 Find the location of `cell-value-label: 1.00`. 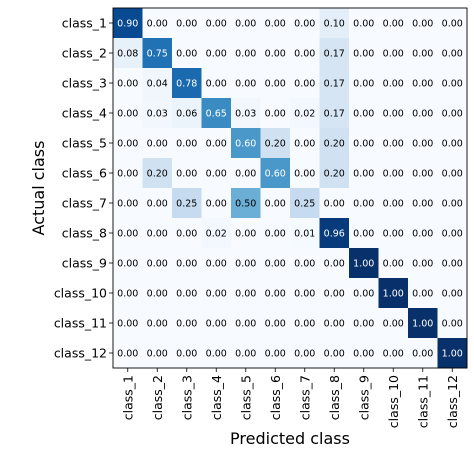

cell-value-label: 1.00 is located at coordinates (422, 323).